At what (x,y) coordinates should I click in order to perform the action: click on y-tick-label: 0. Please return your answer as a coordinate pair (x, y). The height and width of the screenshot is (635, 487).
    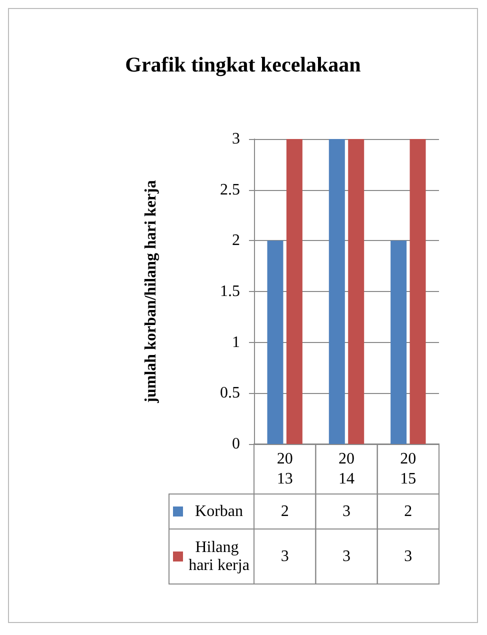
    Looking at the image, I should click on (236, 444).